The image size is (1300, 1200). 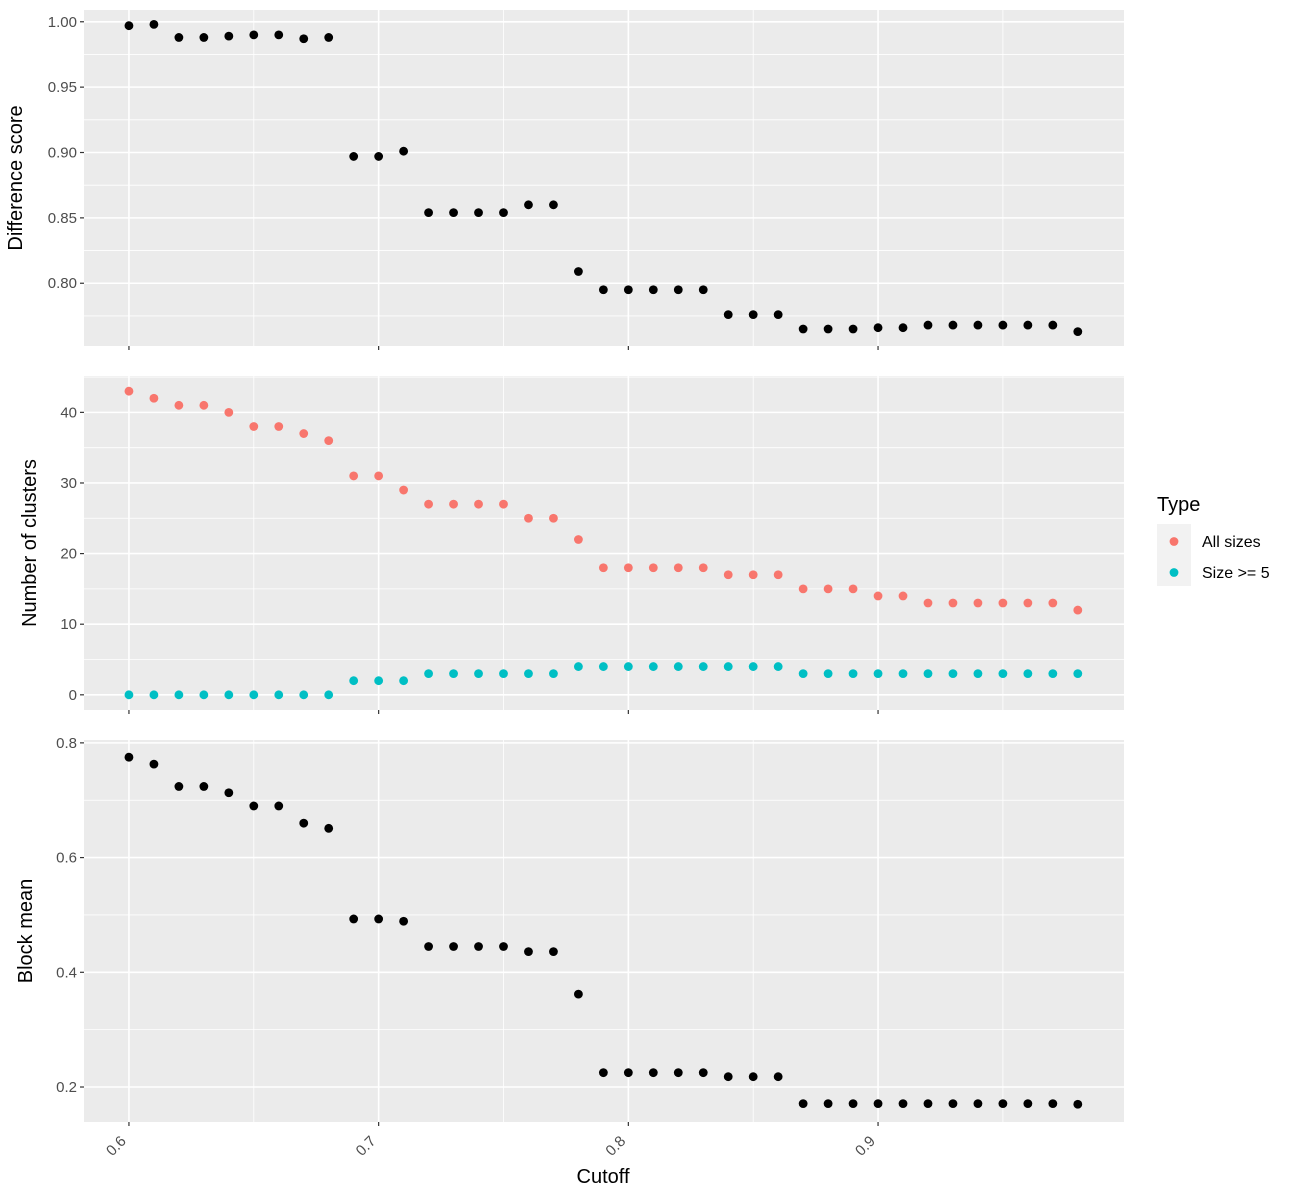 I want to click on y-tick-label: 0.6, so click(x=66, y=858).